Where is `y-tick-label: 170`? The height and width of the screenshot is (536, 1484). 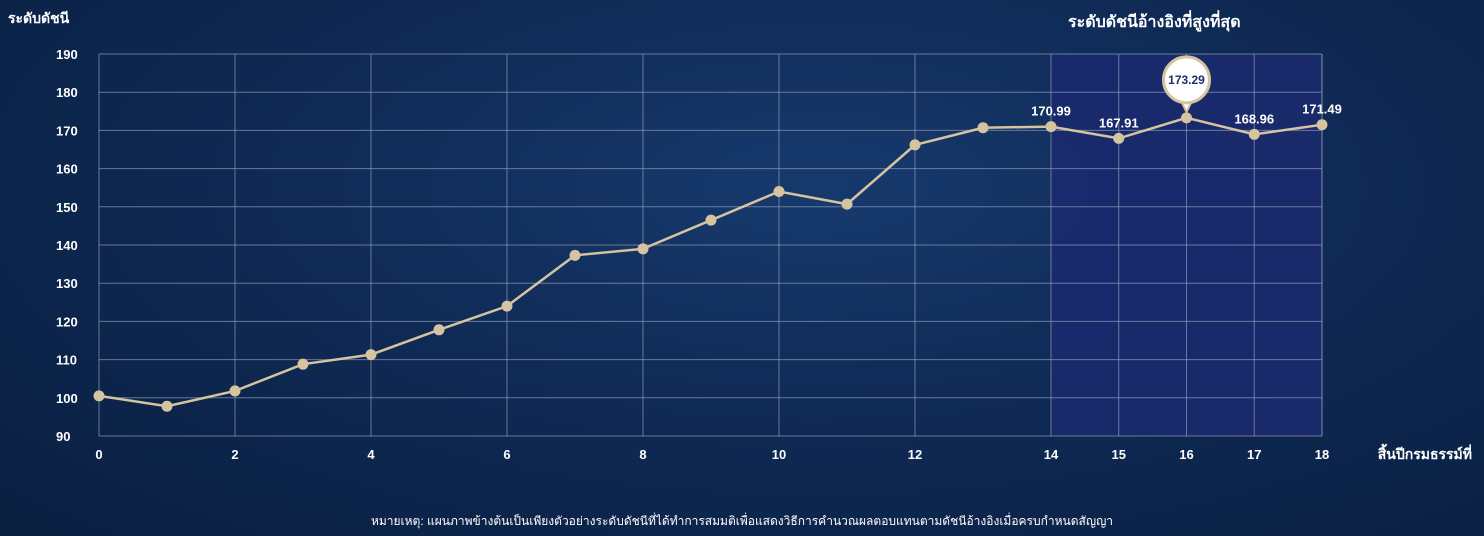 y-tick-label: 170 is located at coordinates (67, 130).